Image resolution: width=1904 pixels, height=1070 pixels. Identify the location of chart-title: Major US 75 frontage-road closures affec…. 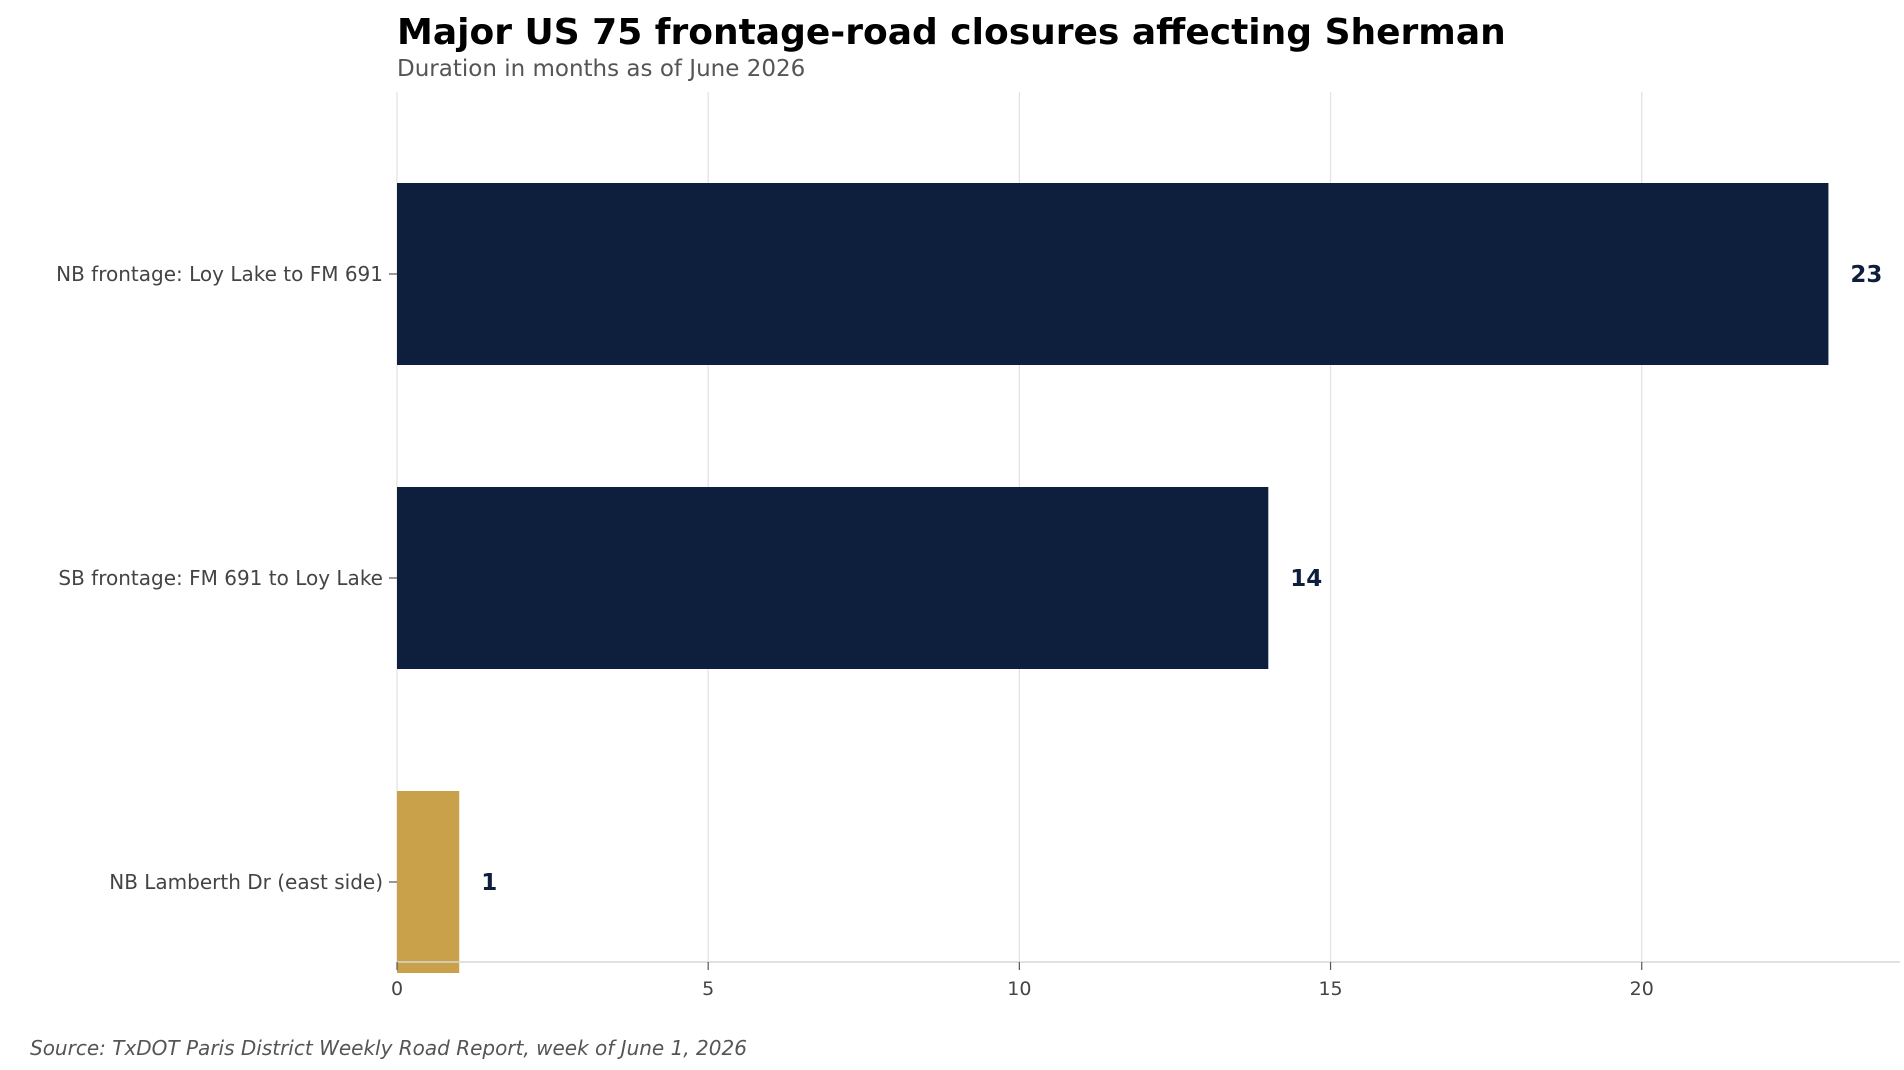
(951, 32).